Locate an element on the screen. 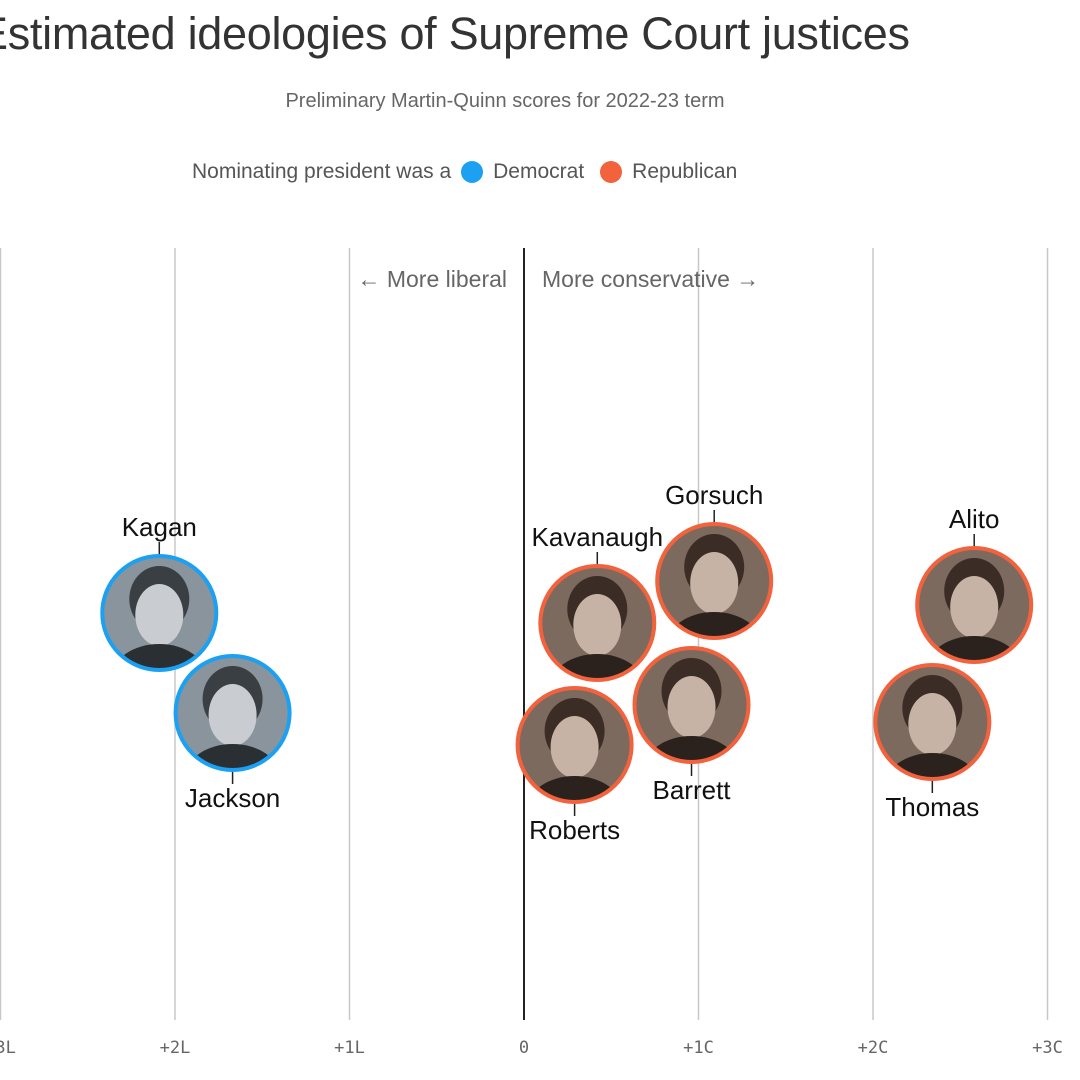 The image size is (1080, 1080). legend-republican-label: Republican is located at coordinates (685, 171).